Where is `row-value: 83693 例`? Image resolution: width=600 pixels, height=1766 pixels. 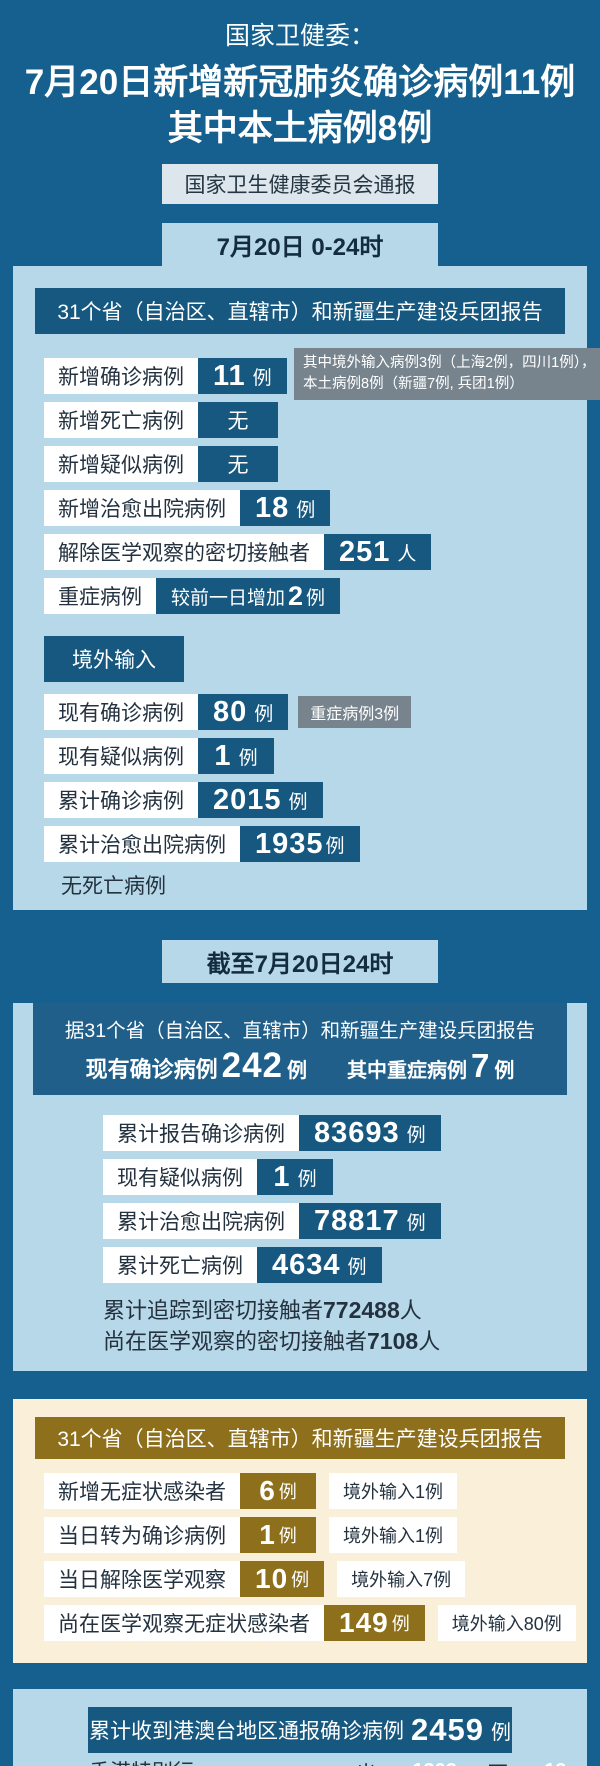 row-value: 83693 例 is located at coordinates (370, 1133).